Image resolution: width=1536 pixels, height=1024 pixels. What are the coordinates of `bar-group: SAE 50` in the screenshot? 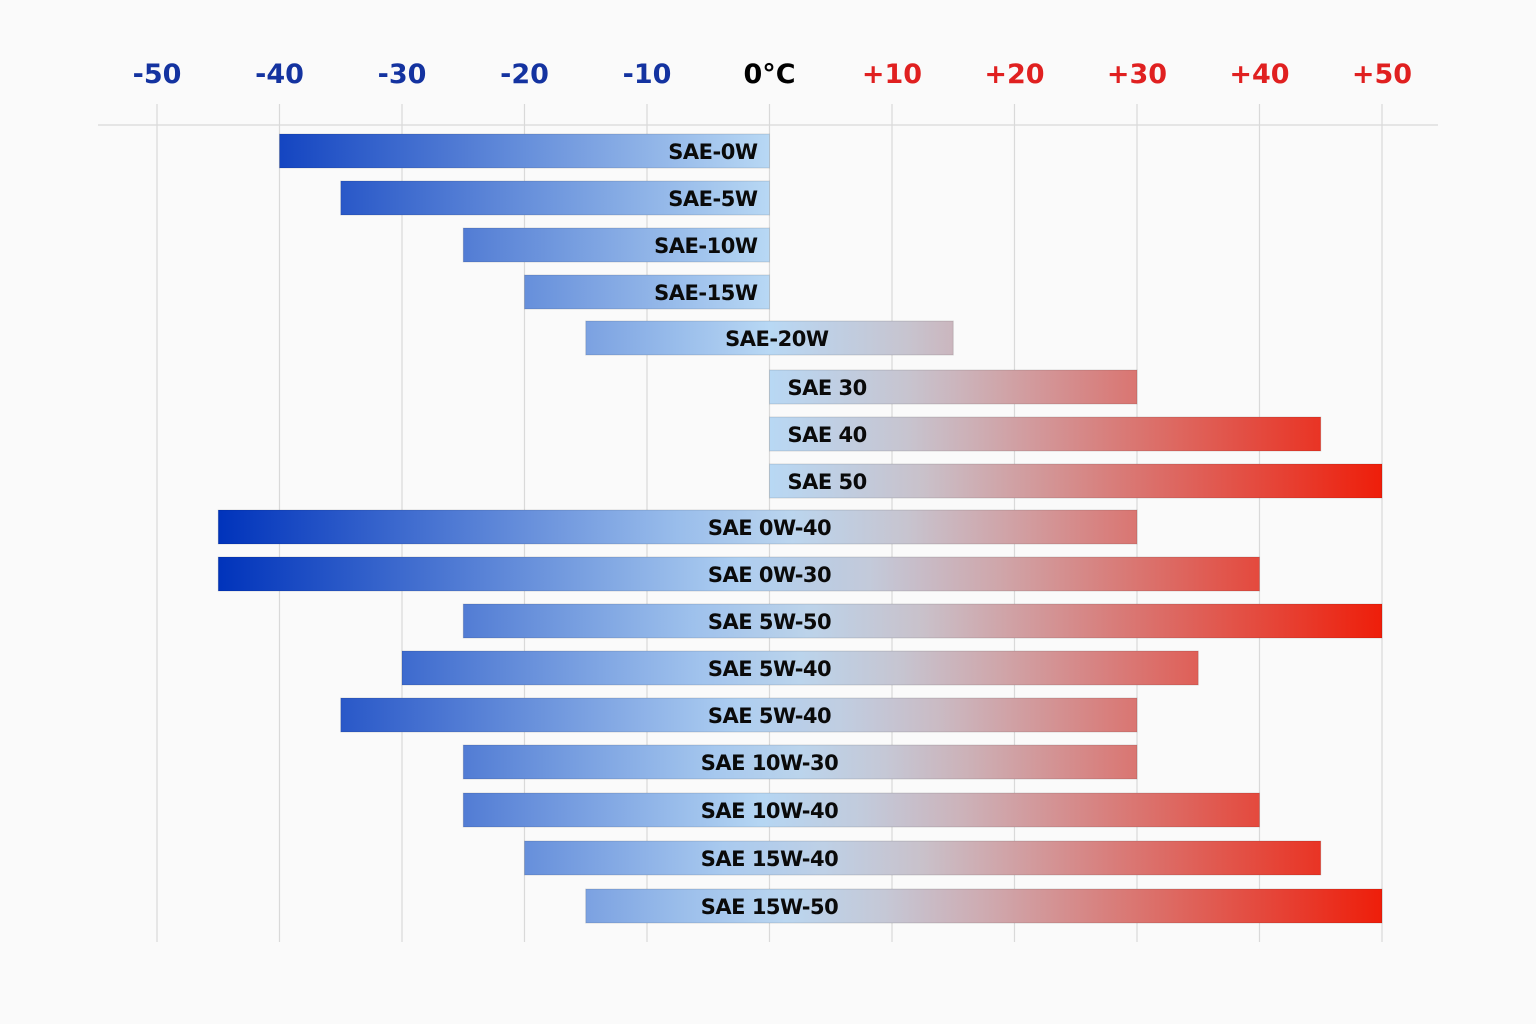 It's located at (1076, 481).